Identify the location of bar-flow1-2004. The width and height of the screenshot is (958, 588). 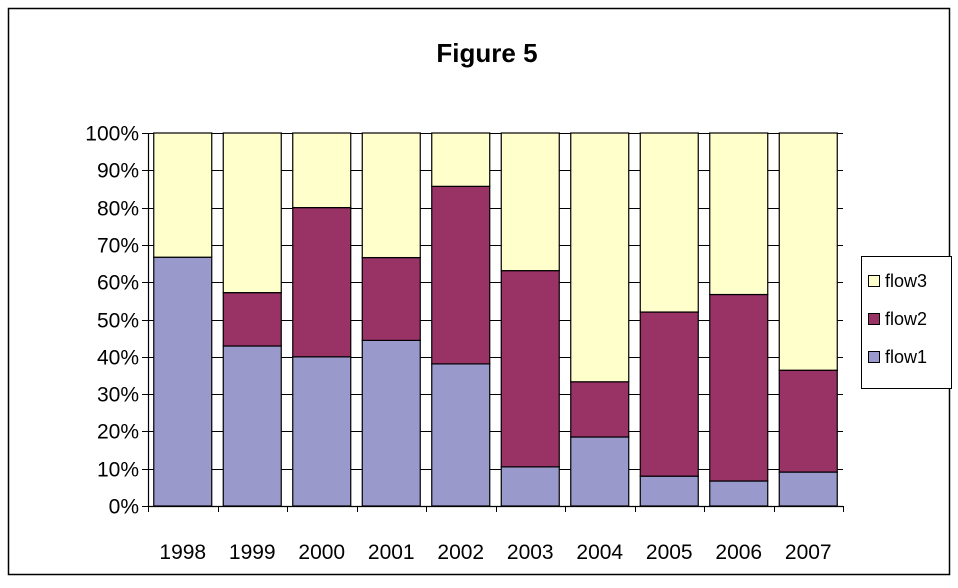
(600, 471).